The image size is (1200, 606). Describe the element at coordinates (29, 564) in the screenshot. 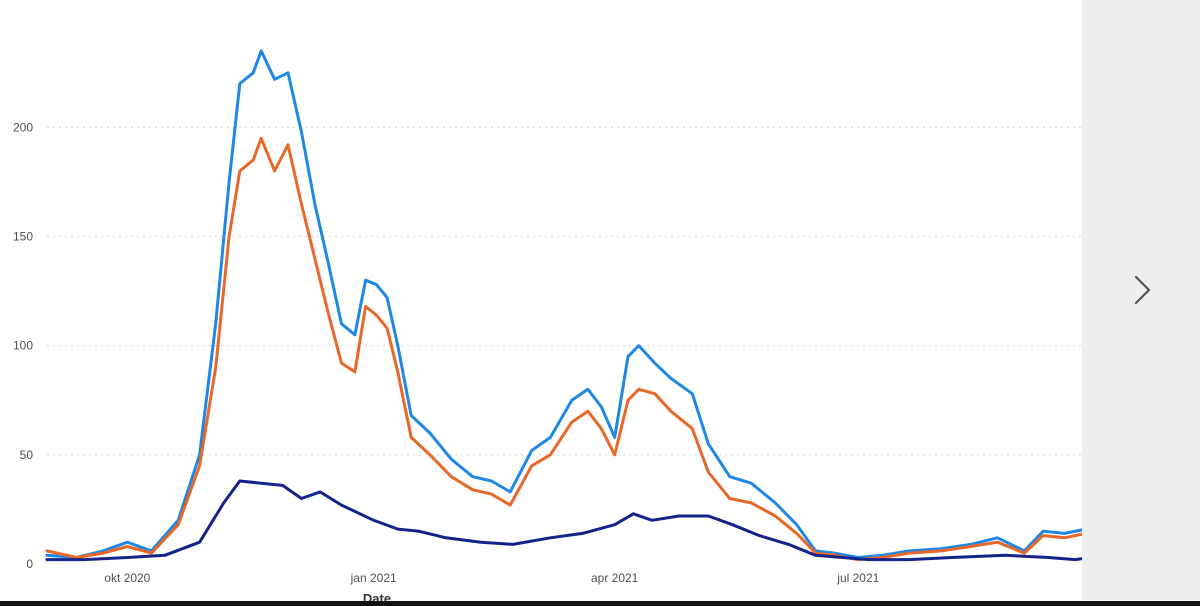

I see `y-tick-label: 0` at that location.